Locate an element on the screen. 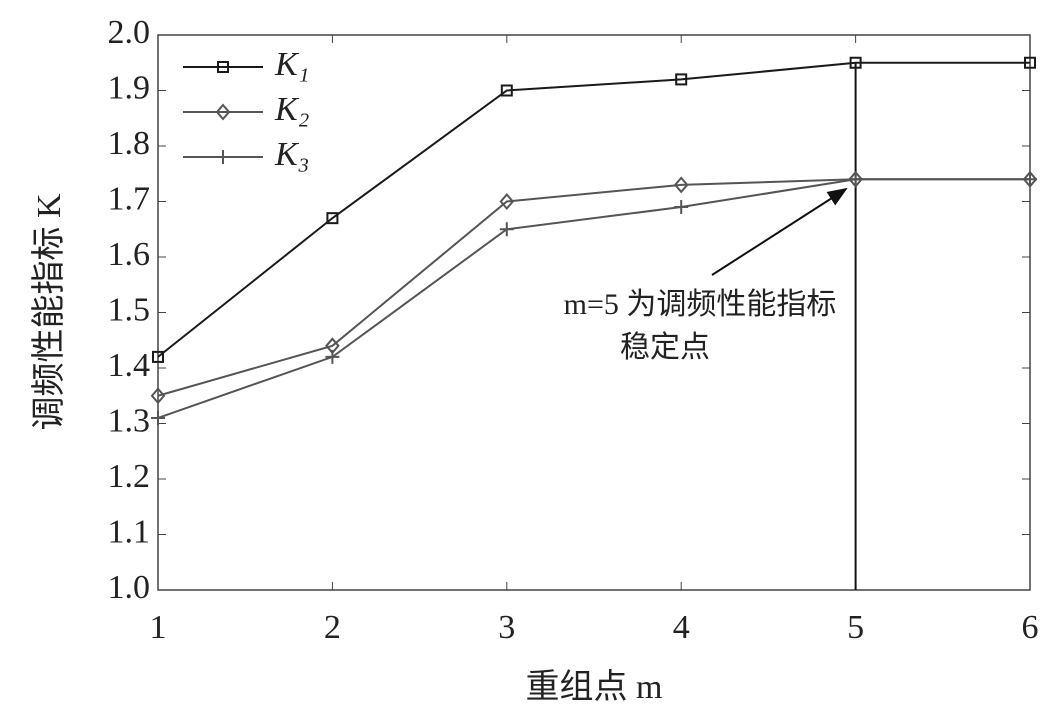  annotation: m=5 为调频性能指标 is located at coordinates (700, 304).